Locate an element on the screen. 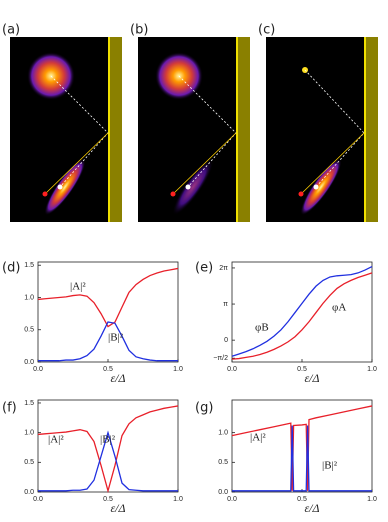 The image size is (388, 522). y-tick-label: 0 is located at coordinates (226, 340).